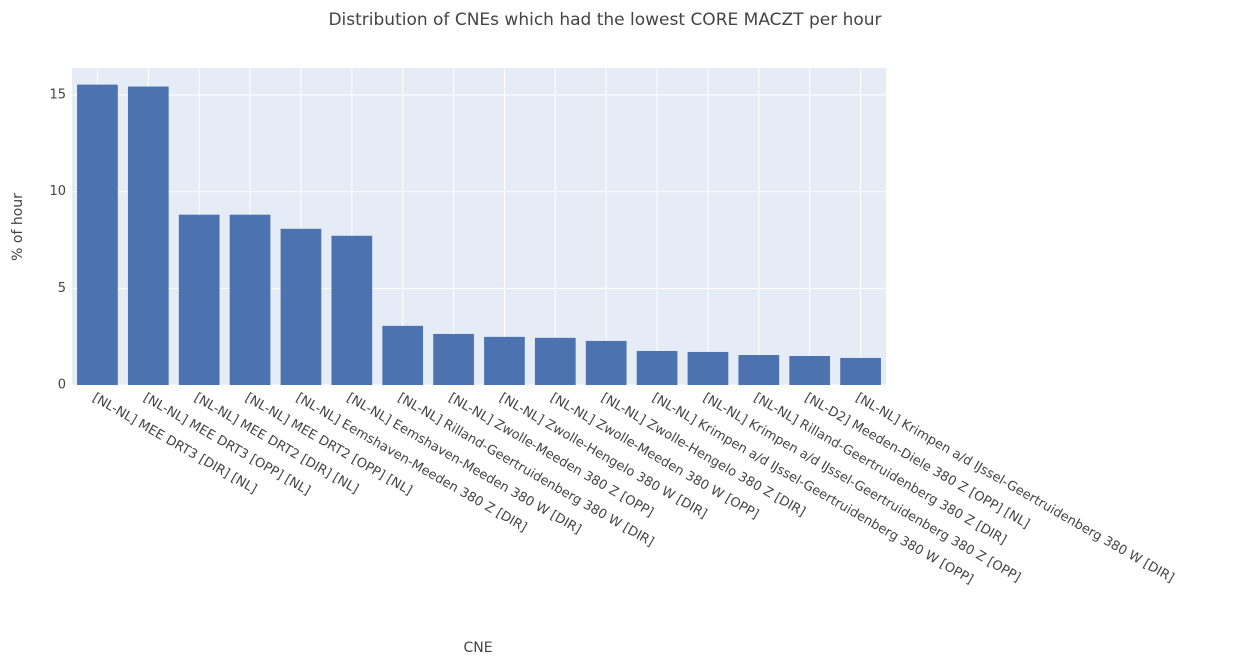 The height and width of the screenshot is (660, 1240). I want to click on y-tick-label: 15, so click(57, 95).